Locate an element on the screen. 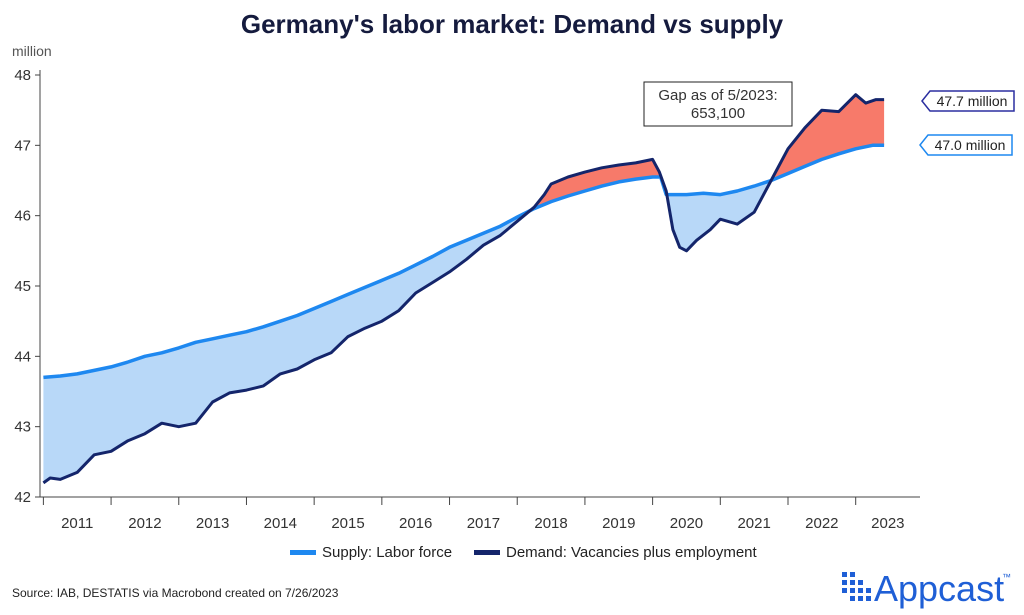  end-label-supply-text: 47.0 million is located at coordinates (970, 145).